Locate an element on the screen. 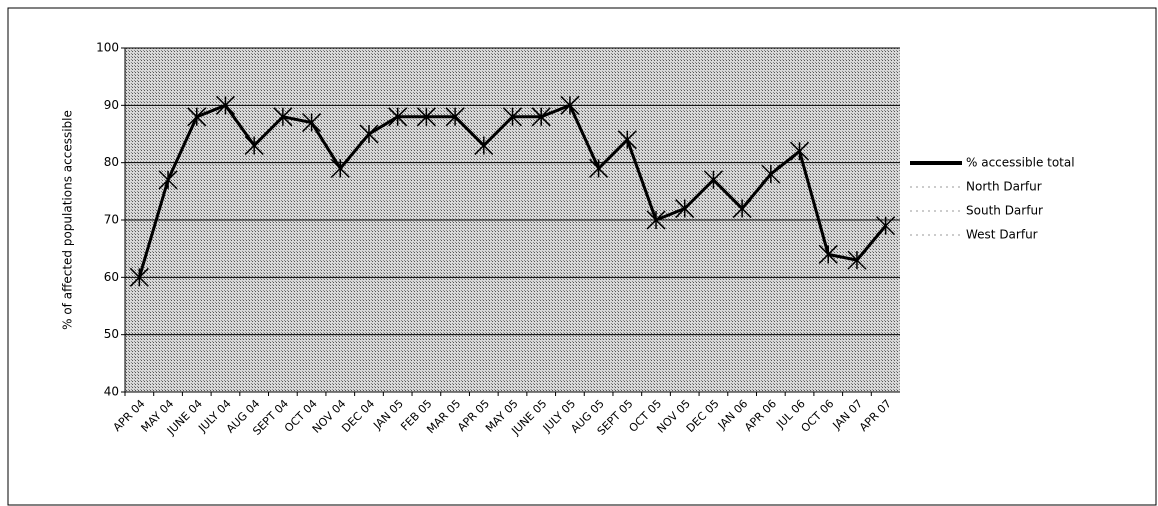  y-tick-label: 60 is located at coordinates (111, 277).